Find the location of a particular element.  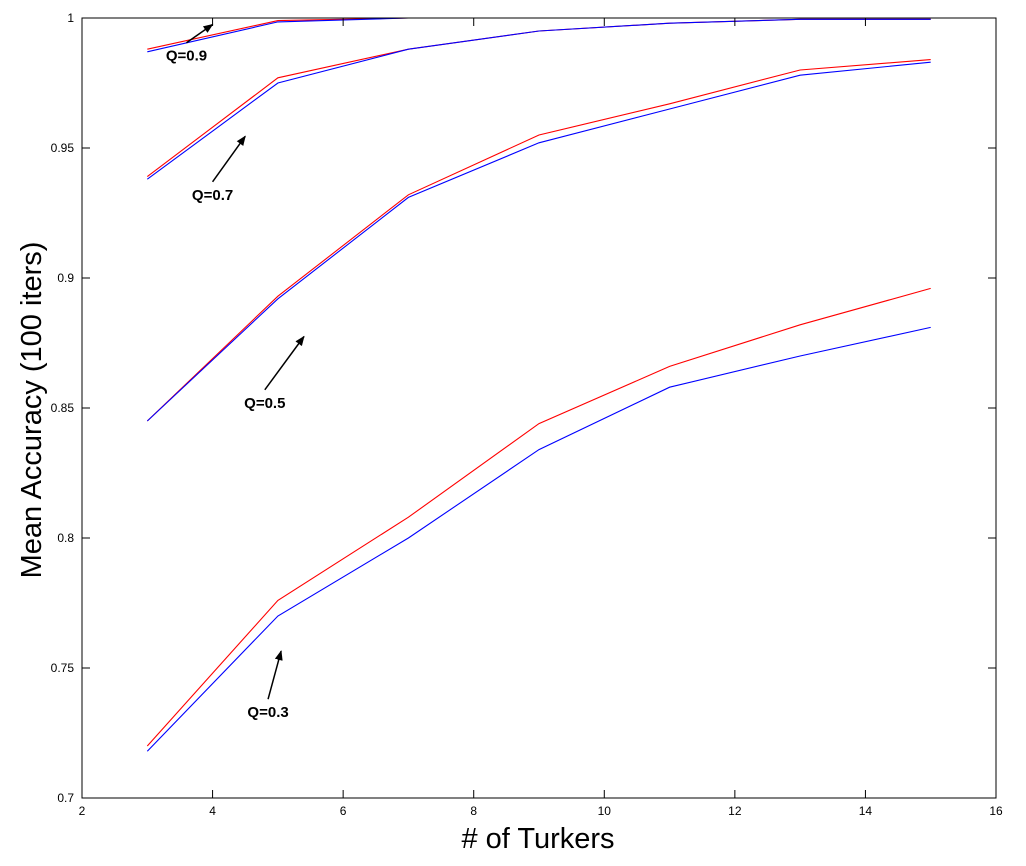

x-tick-label: 8 is located at coordinates (473, 811).